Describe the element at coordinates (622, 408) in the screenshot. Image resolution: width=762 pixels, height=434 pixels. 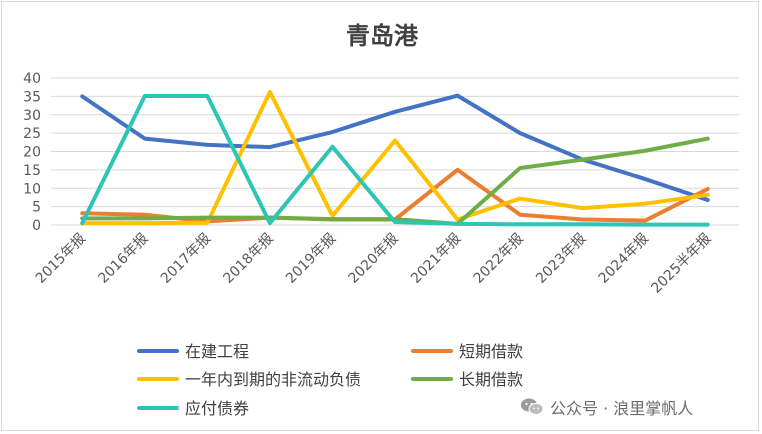
I see `watermark-text: 公众号 · 浪里掌帆人` at that location.